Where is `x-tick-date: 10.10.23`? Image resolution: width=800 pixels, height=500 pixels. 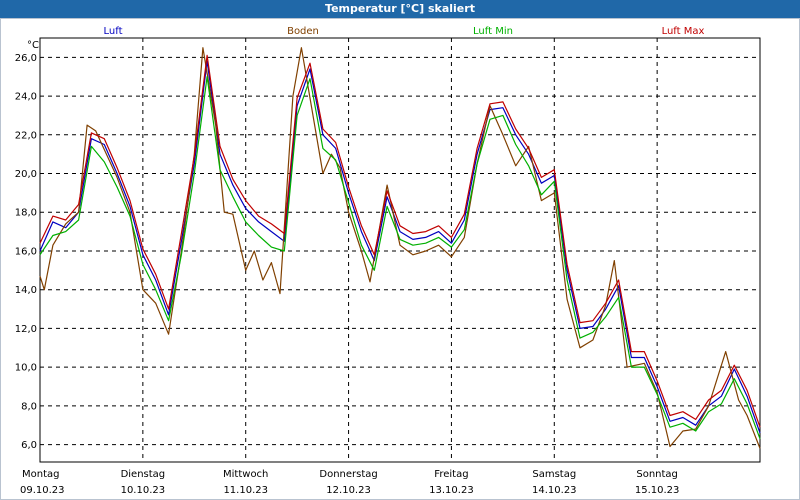
x-tick-date: 10.10.23 is located at coordinates (143, 490).